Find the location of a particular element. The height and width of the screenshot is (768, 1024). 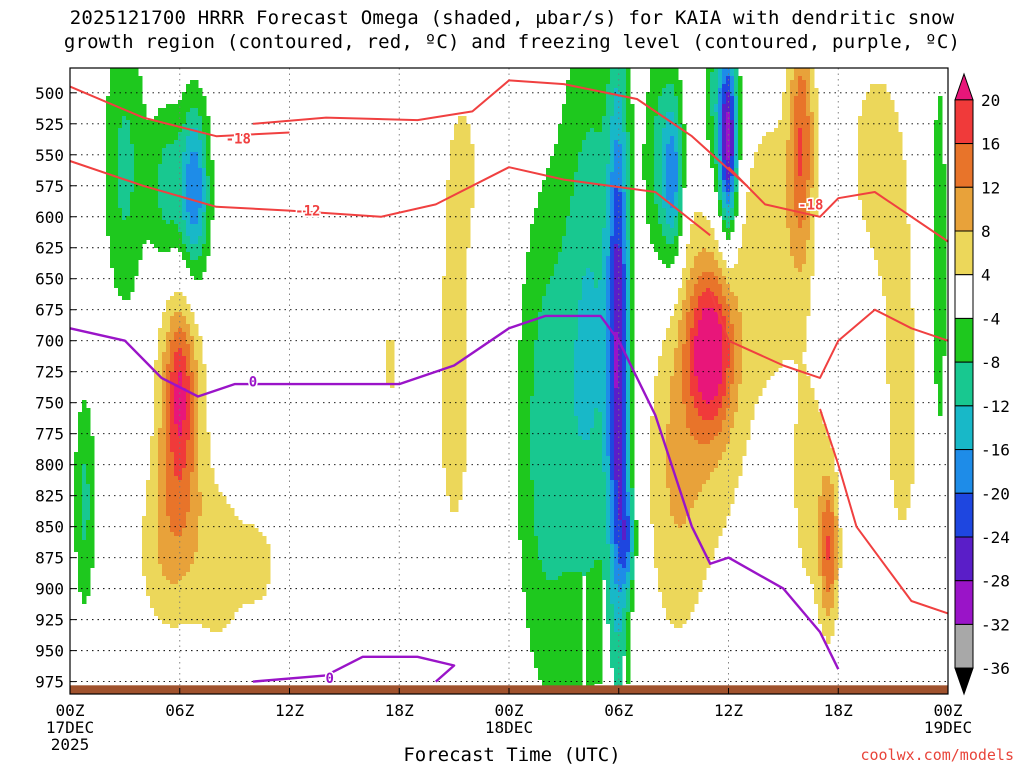

y-tick-label: 975 is located at coordinates (49, 682).